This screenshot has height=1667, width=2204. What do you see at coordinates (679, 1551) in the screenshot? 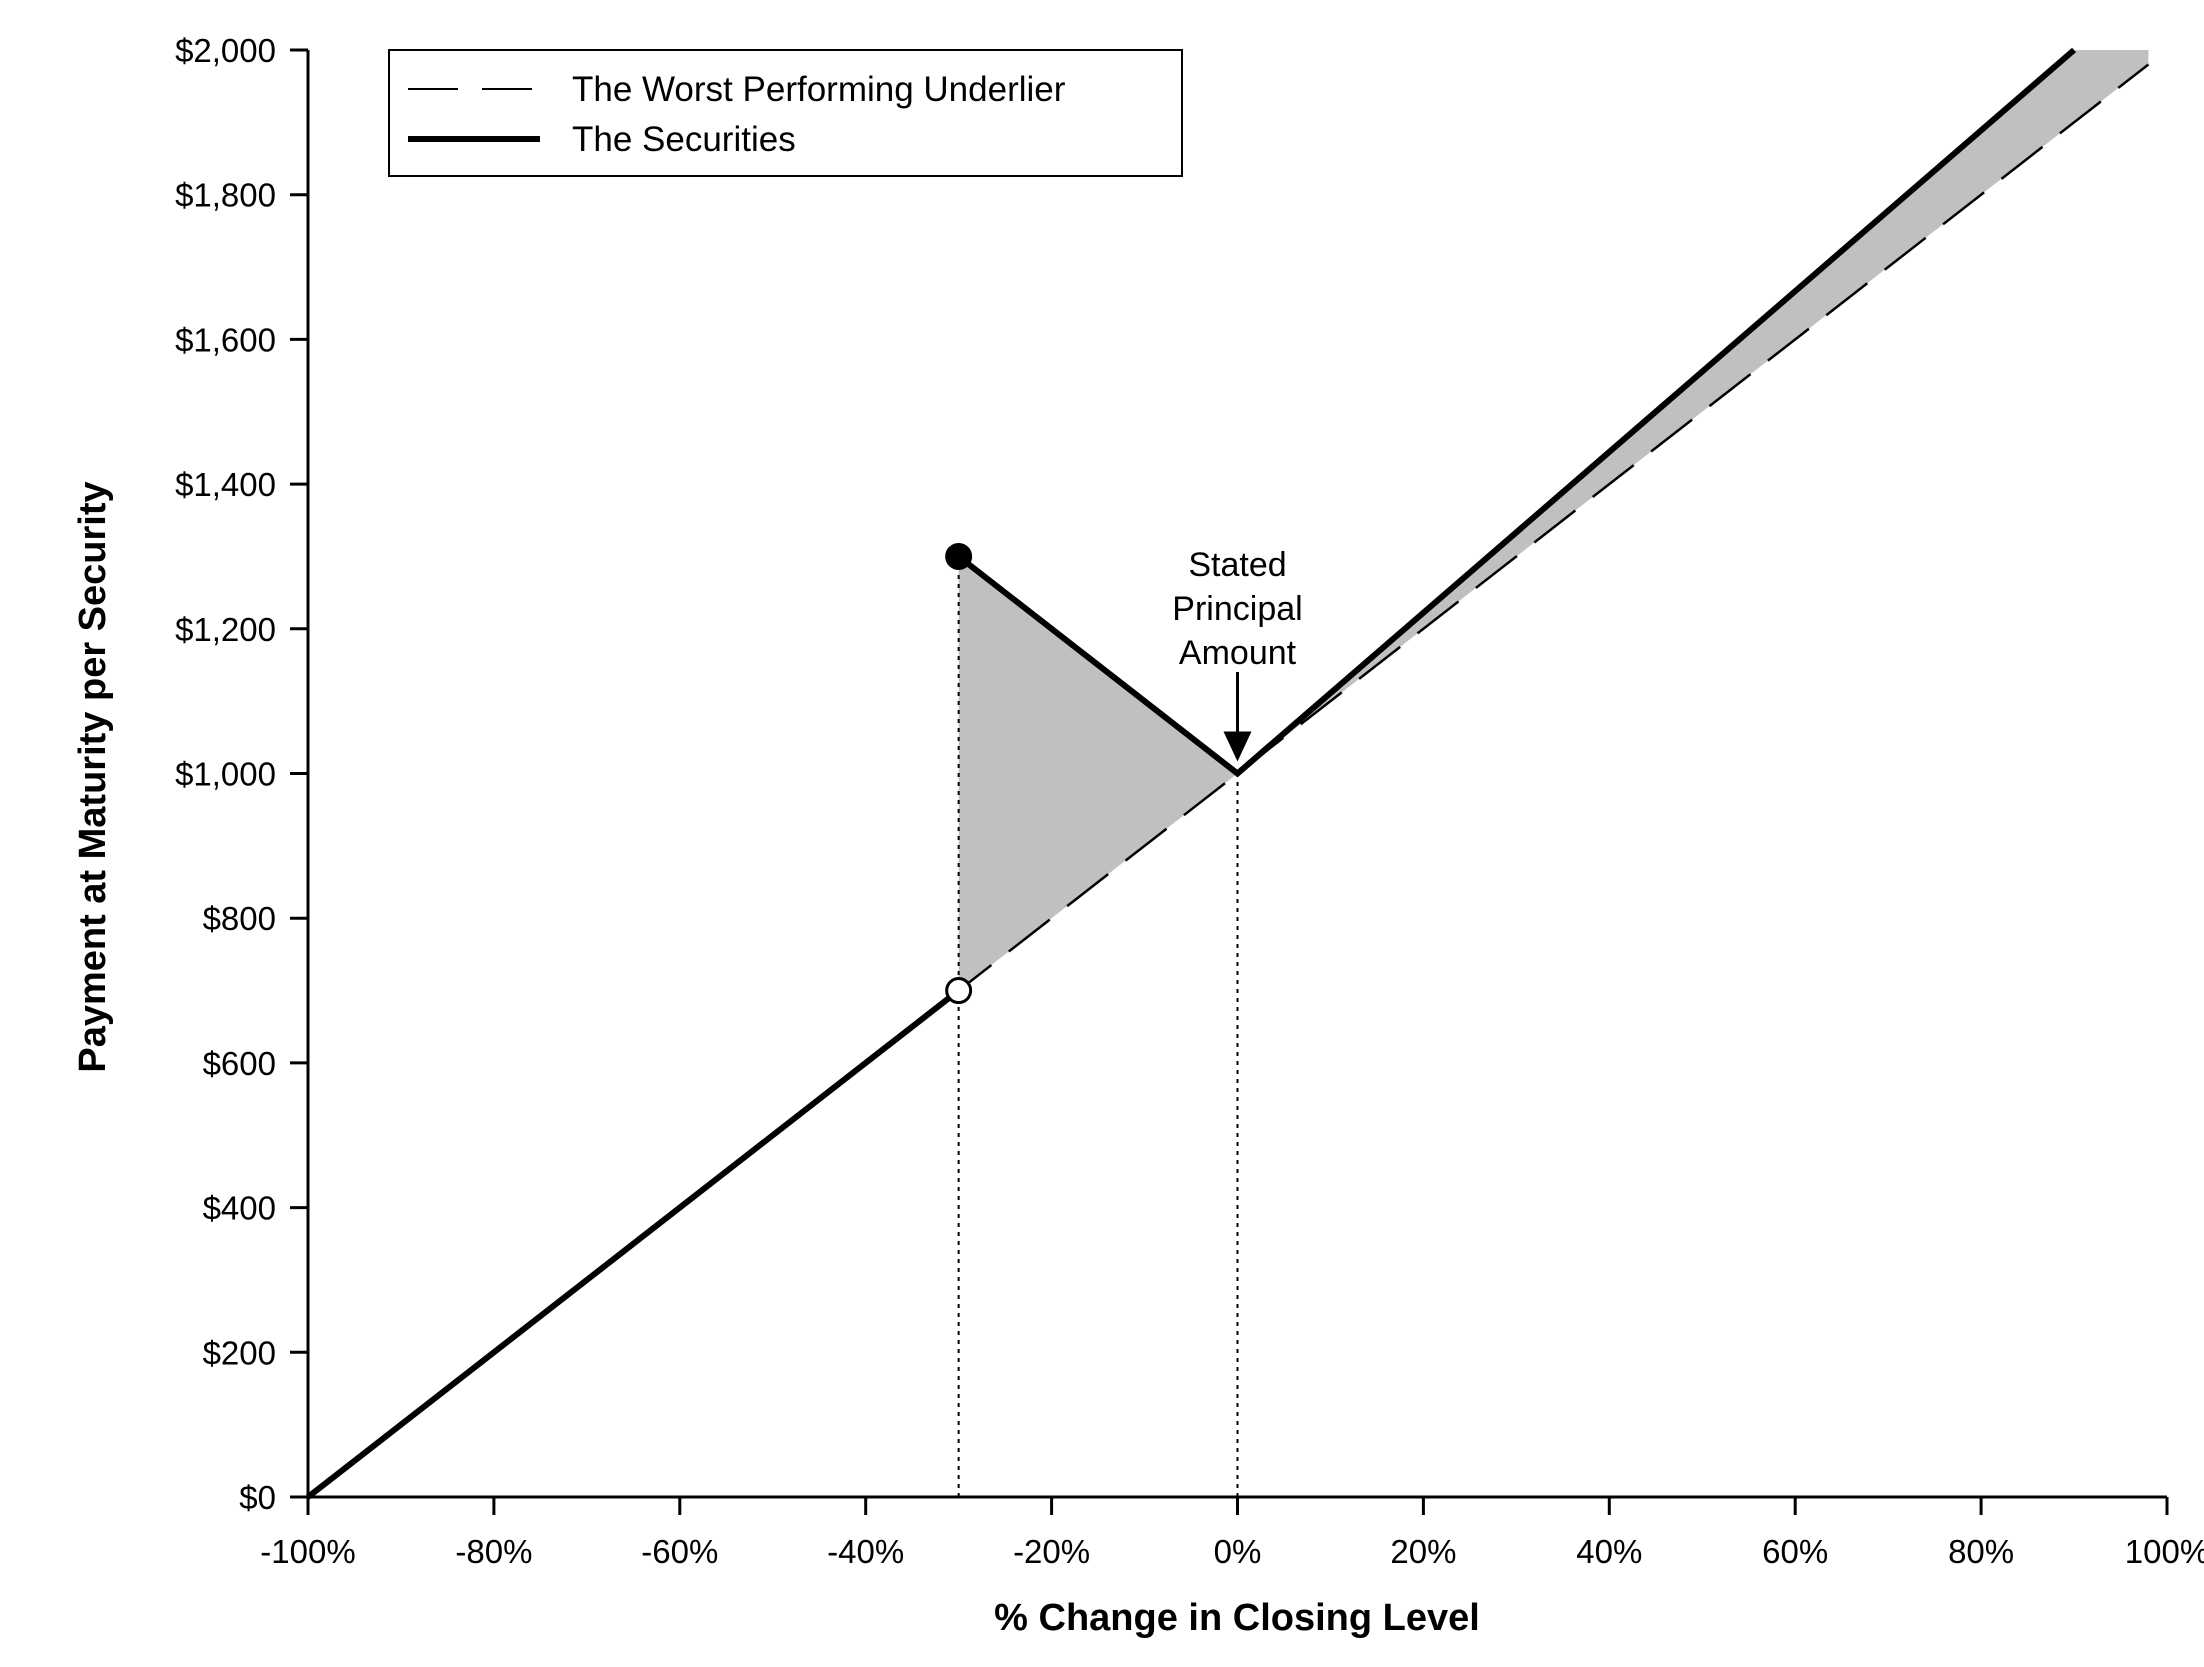
I see `x-tick-label: -60%` at bounding box center [679, 1551].